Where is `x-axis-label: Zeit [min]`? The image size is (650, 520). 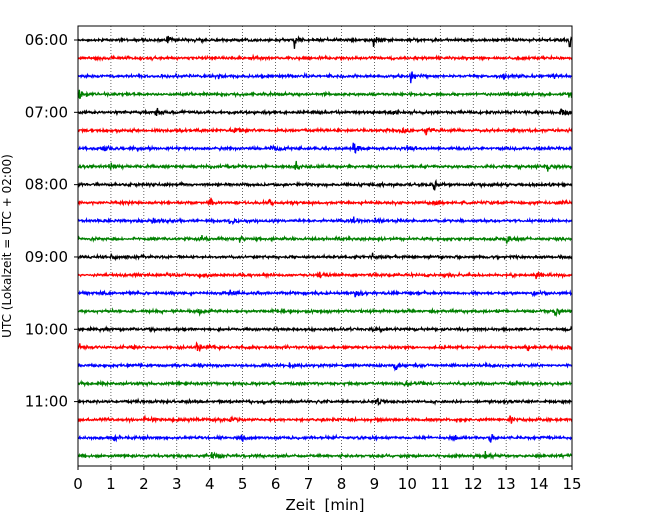 x-axis-label: Zeit [min] is located at coordinates (324, 505).